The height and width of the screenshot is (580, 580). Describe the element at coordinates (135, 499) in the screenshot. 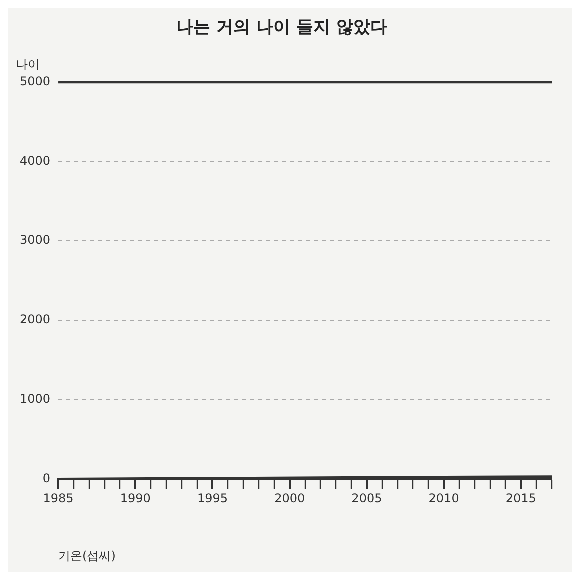

I see `x-tick-label: 1990` at that location.